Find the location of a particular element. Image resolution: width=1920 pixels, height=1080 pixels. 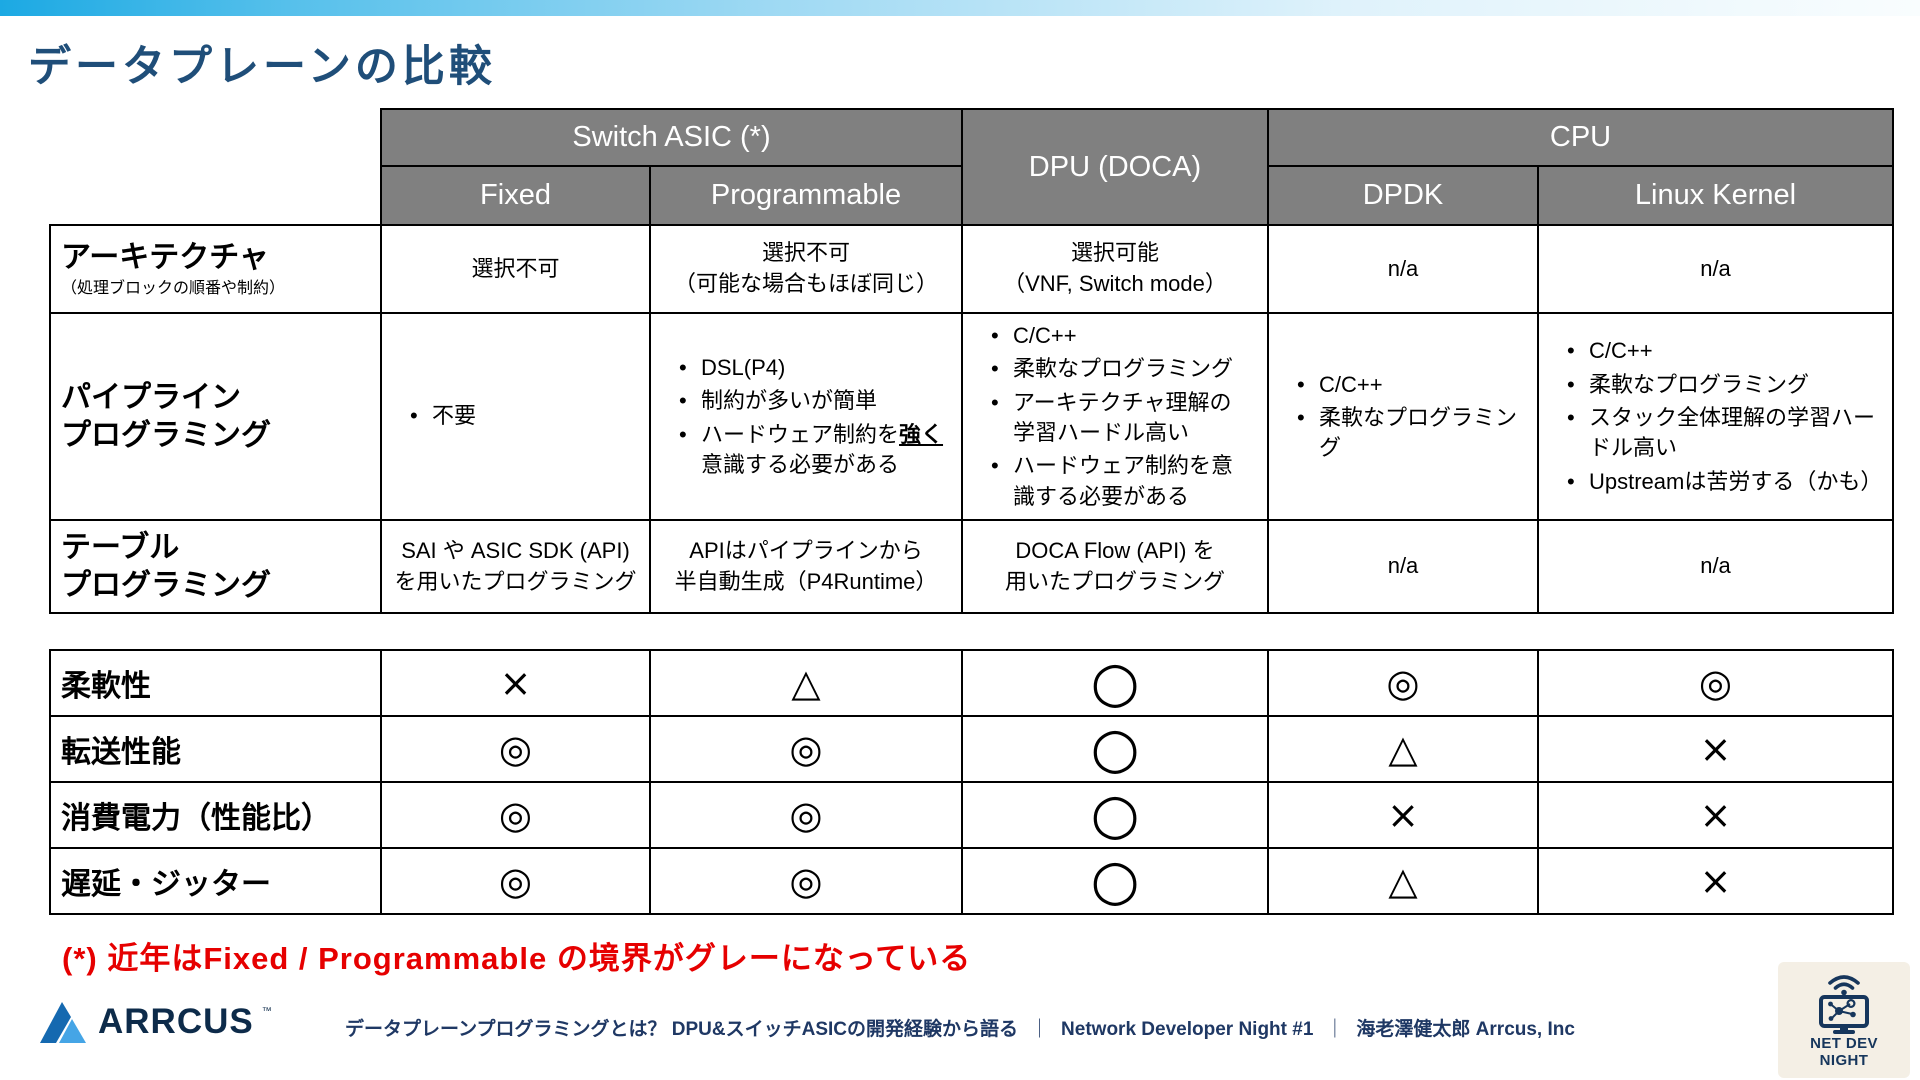

bullet-item: ハードウェア制約を意識する必要がある is located at coordinates (1117, 481).